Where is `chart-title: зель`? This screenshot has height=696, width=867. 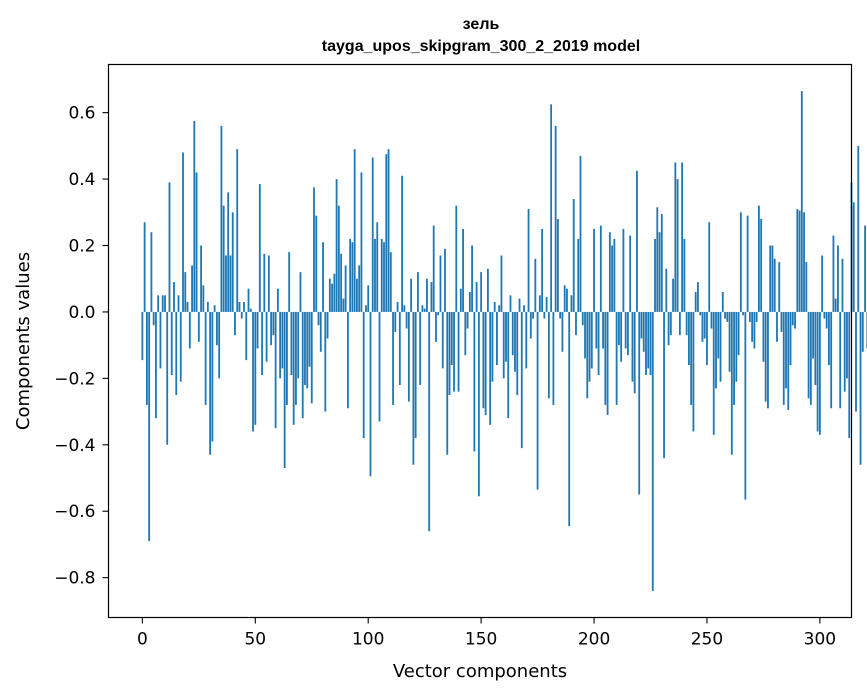
chart-title: зель is located at coordinates (481, 24).